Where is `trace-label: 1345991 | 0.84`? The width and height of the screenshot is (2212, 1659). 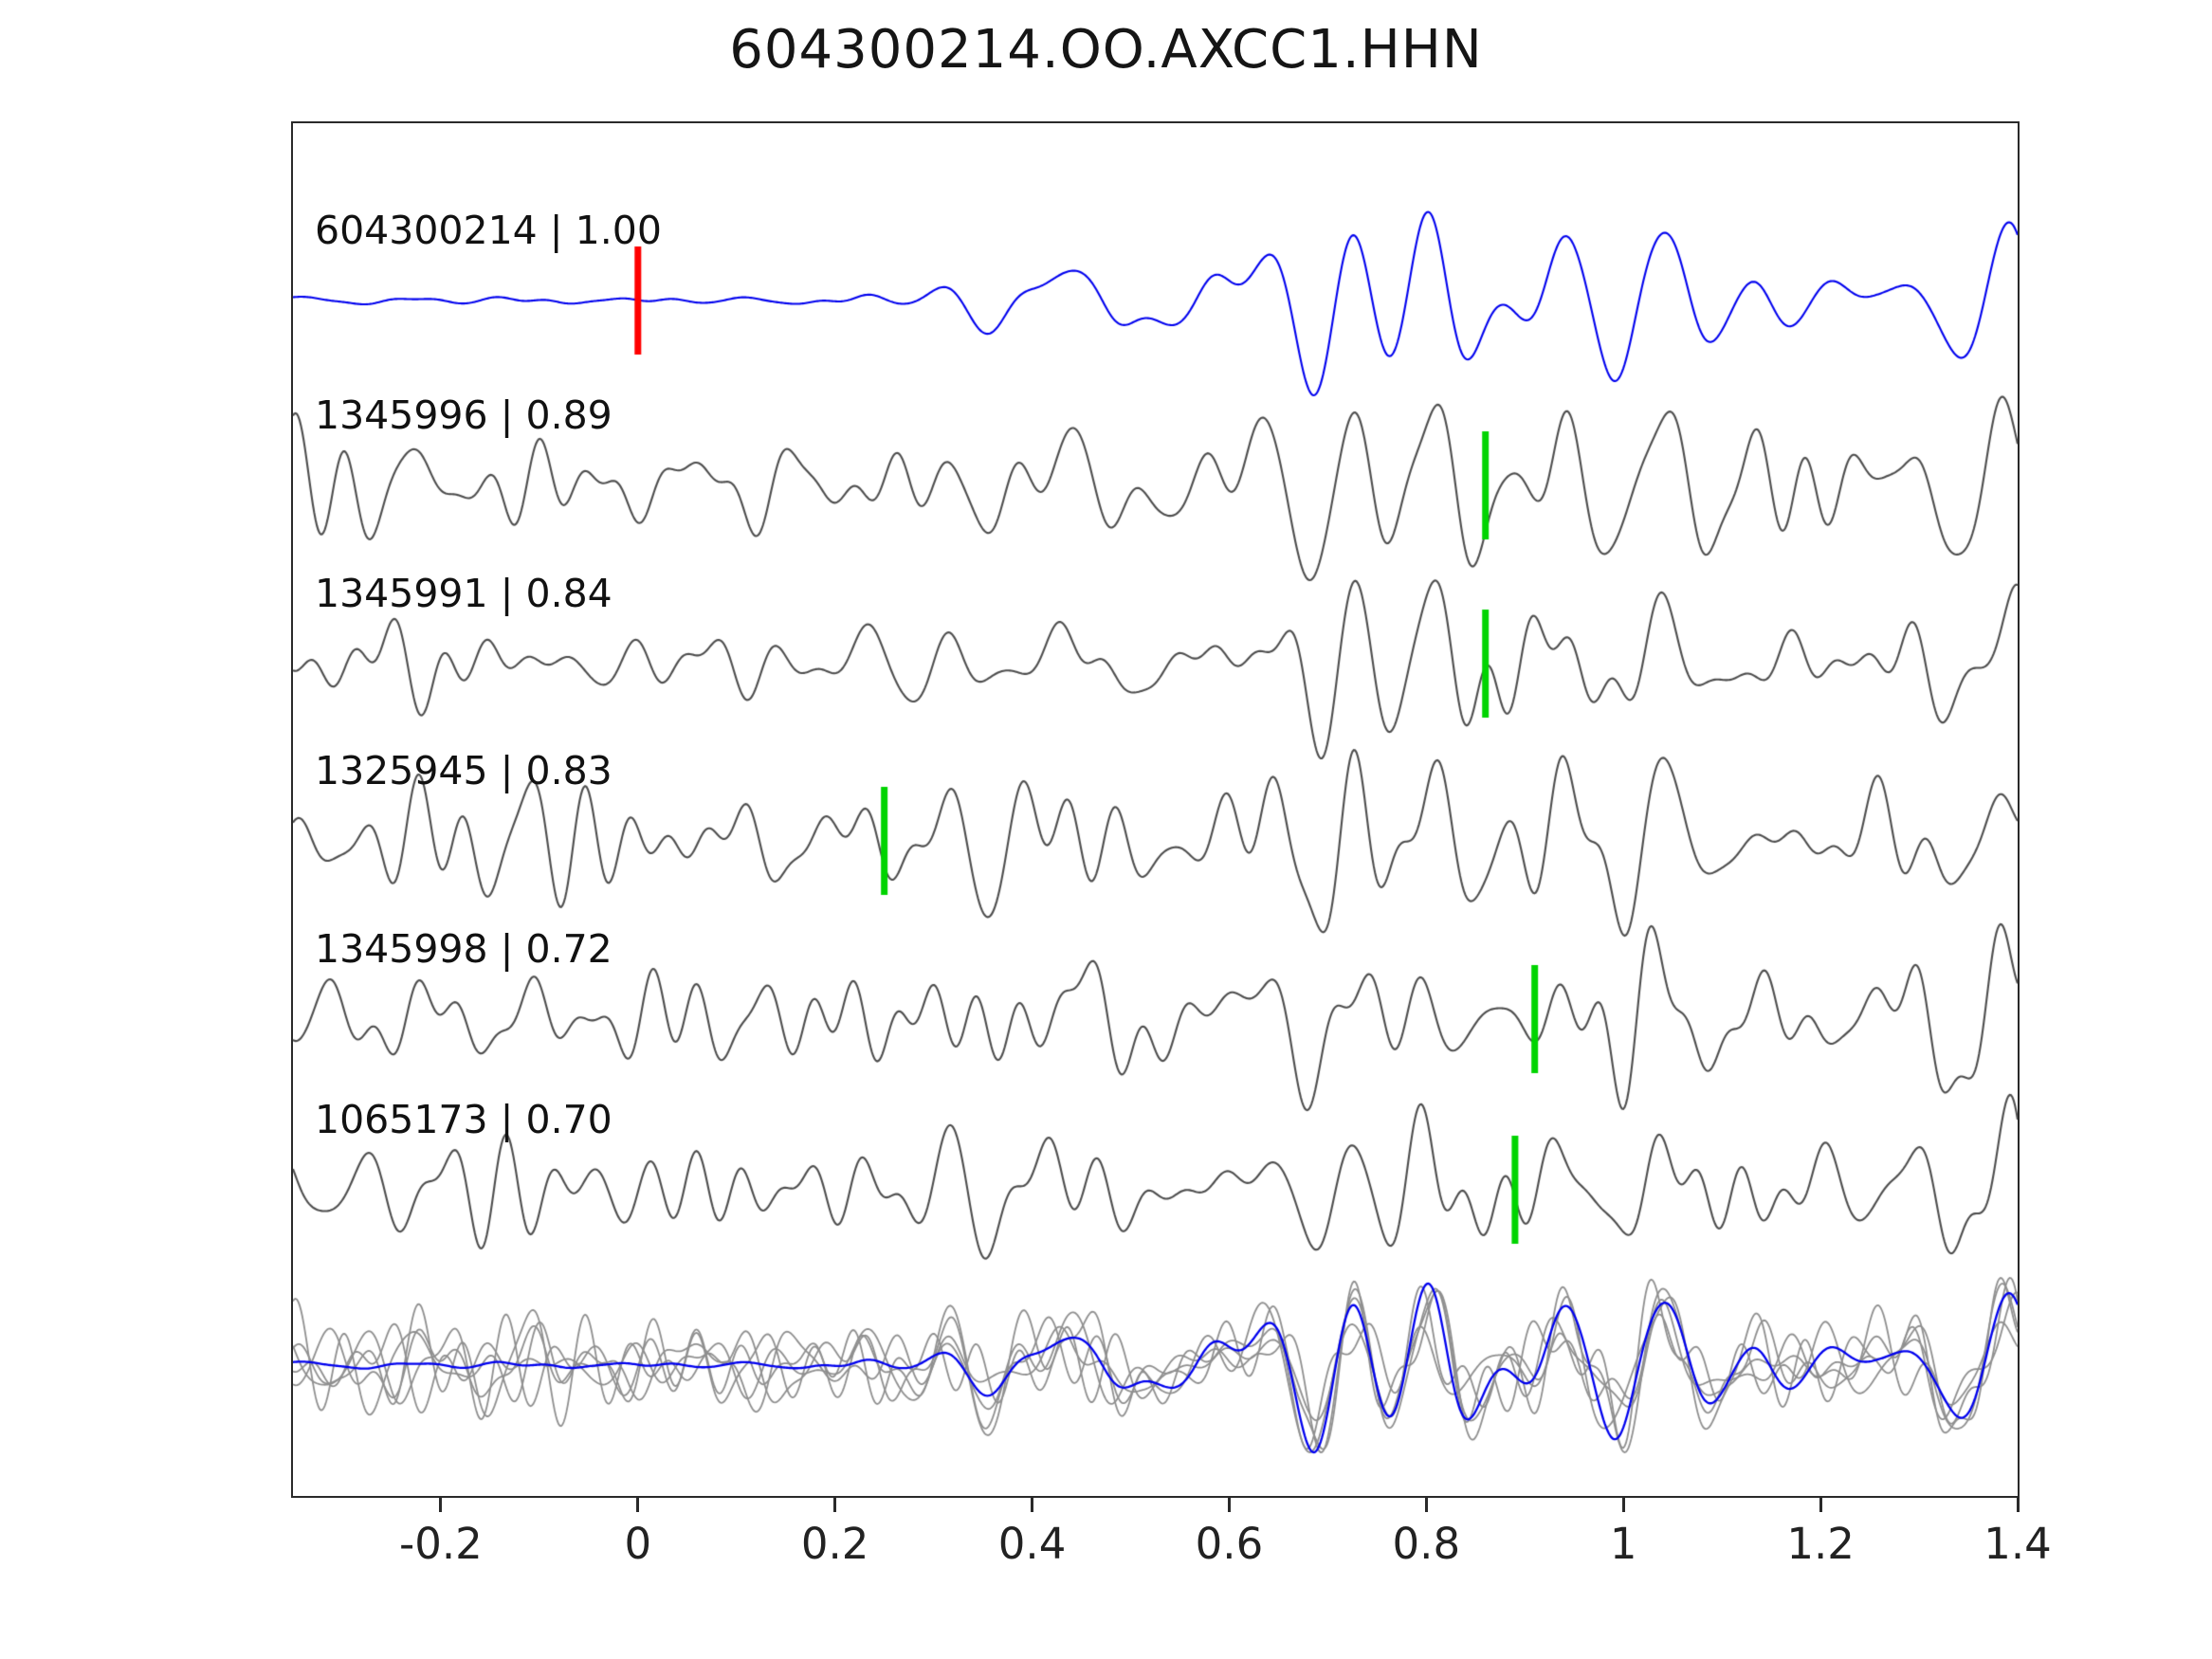 trace-label: 1345991 | 0.84 is located at coordinates (463, 593).